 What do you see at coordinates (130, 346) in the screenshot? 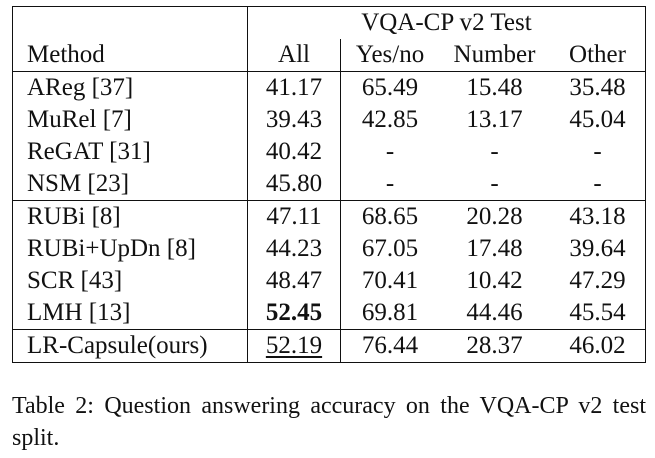
I see `method-cell: LR-Capsule(ours)` at bounding box center [130, 346].